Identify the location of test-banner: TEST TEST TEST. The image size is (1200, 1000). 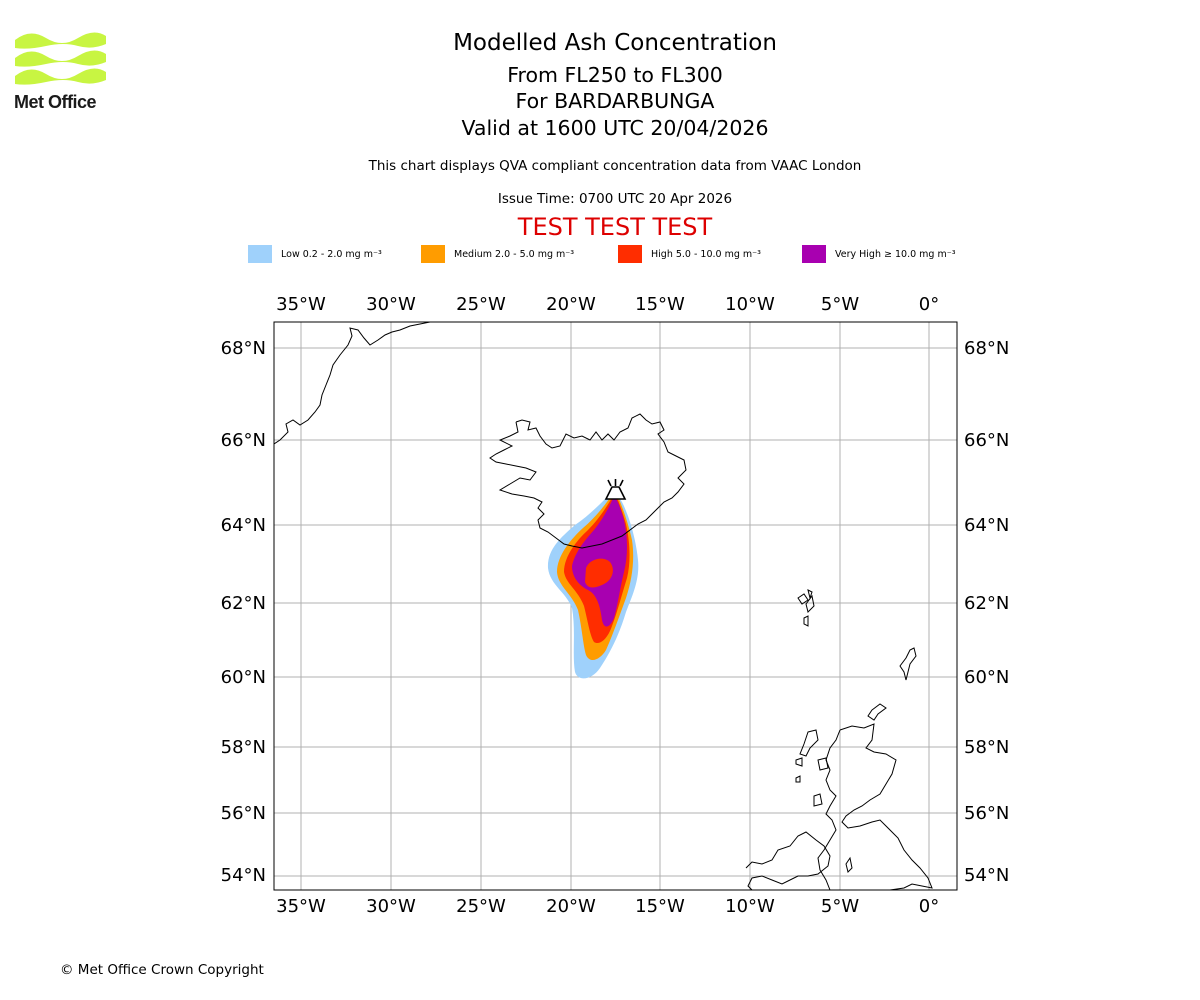
(615, 227).